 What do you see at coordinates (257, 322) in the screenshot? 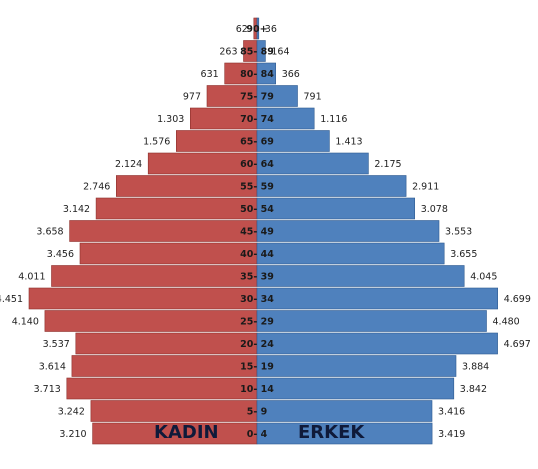
I see `age-group-label-25-29: 25- 29` at bounding box center [257, 322].